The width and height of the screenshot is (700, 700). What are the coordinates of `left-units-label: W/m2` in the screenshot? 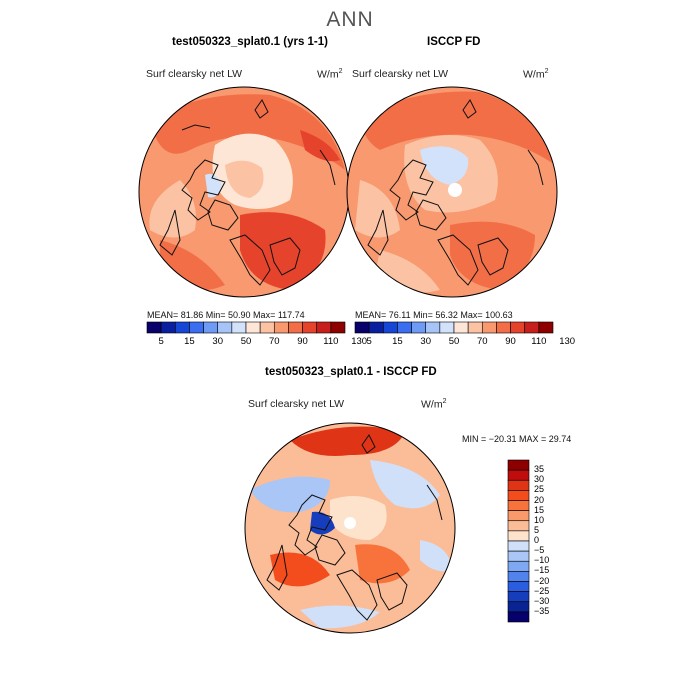 It's located at (330, 74).